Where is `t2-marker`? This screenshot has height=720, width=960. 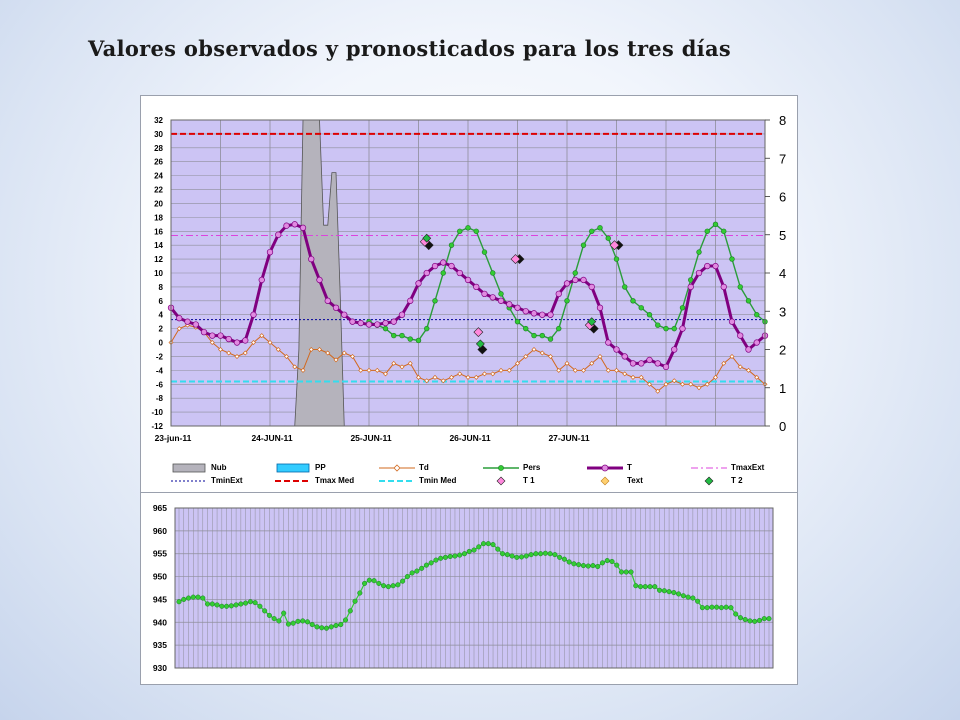
t2-marker is located at coordinates (592, 322).